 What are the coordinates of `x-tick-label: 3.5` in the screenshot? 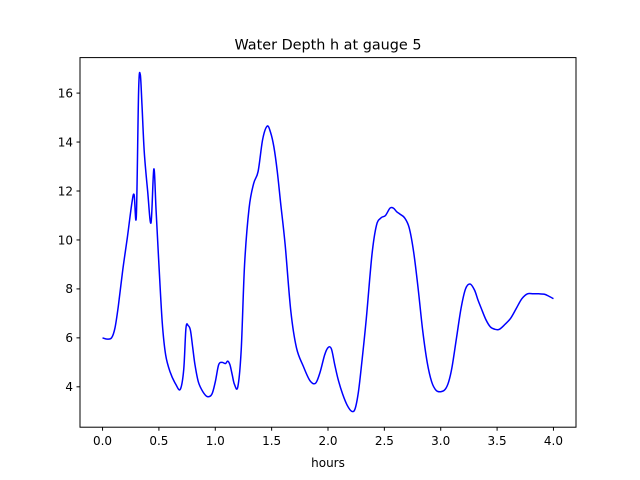 It's located at (497, 441).